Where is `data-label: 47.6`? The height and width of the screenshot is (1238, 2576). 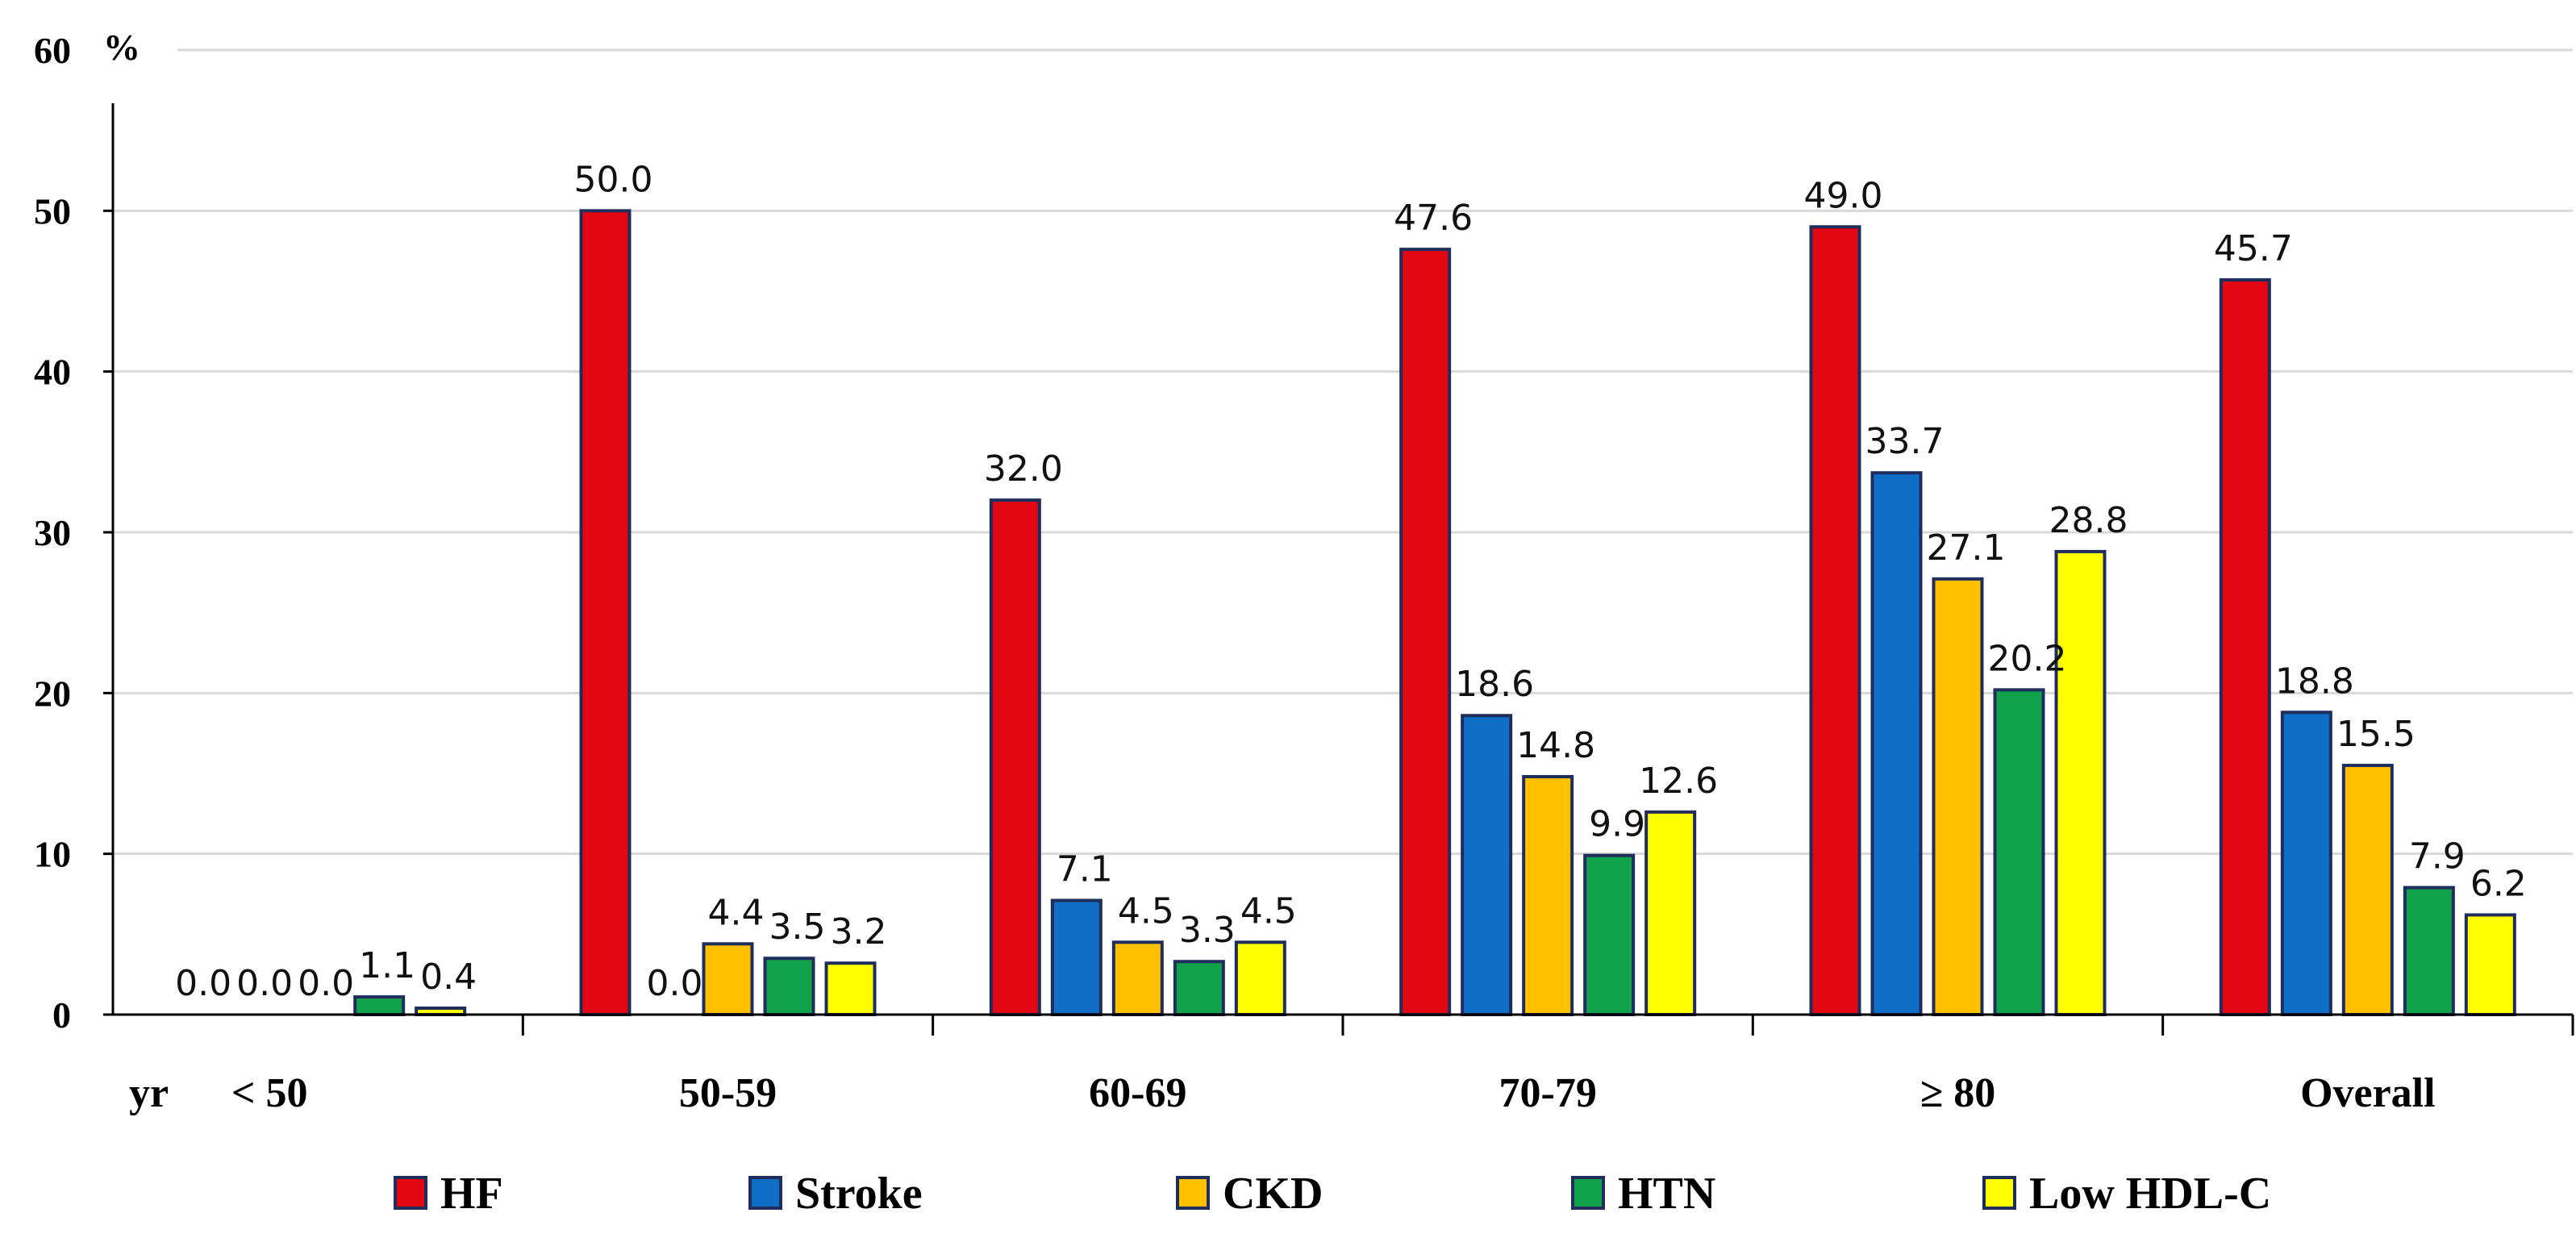
data-label: 47.6 is located at coordinates (1433, 218).